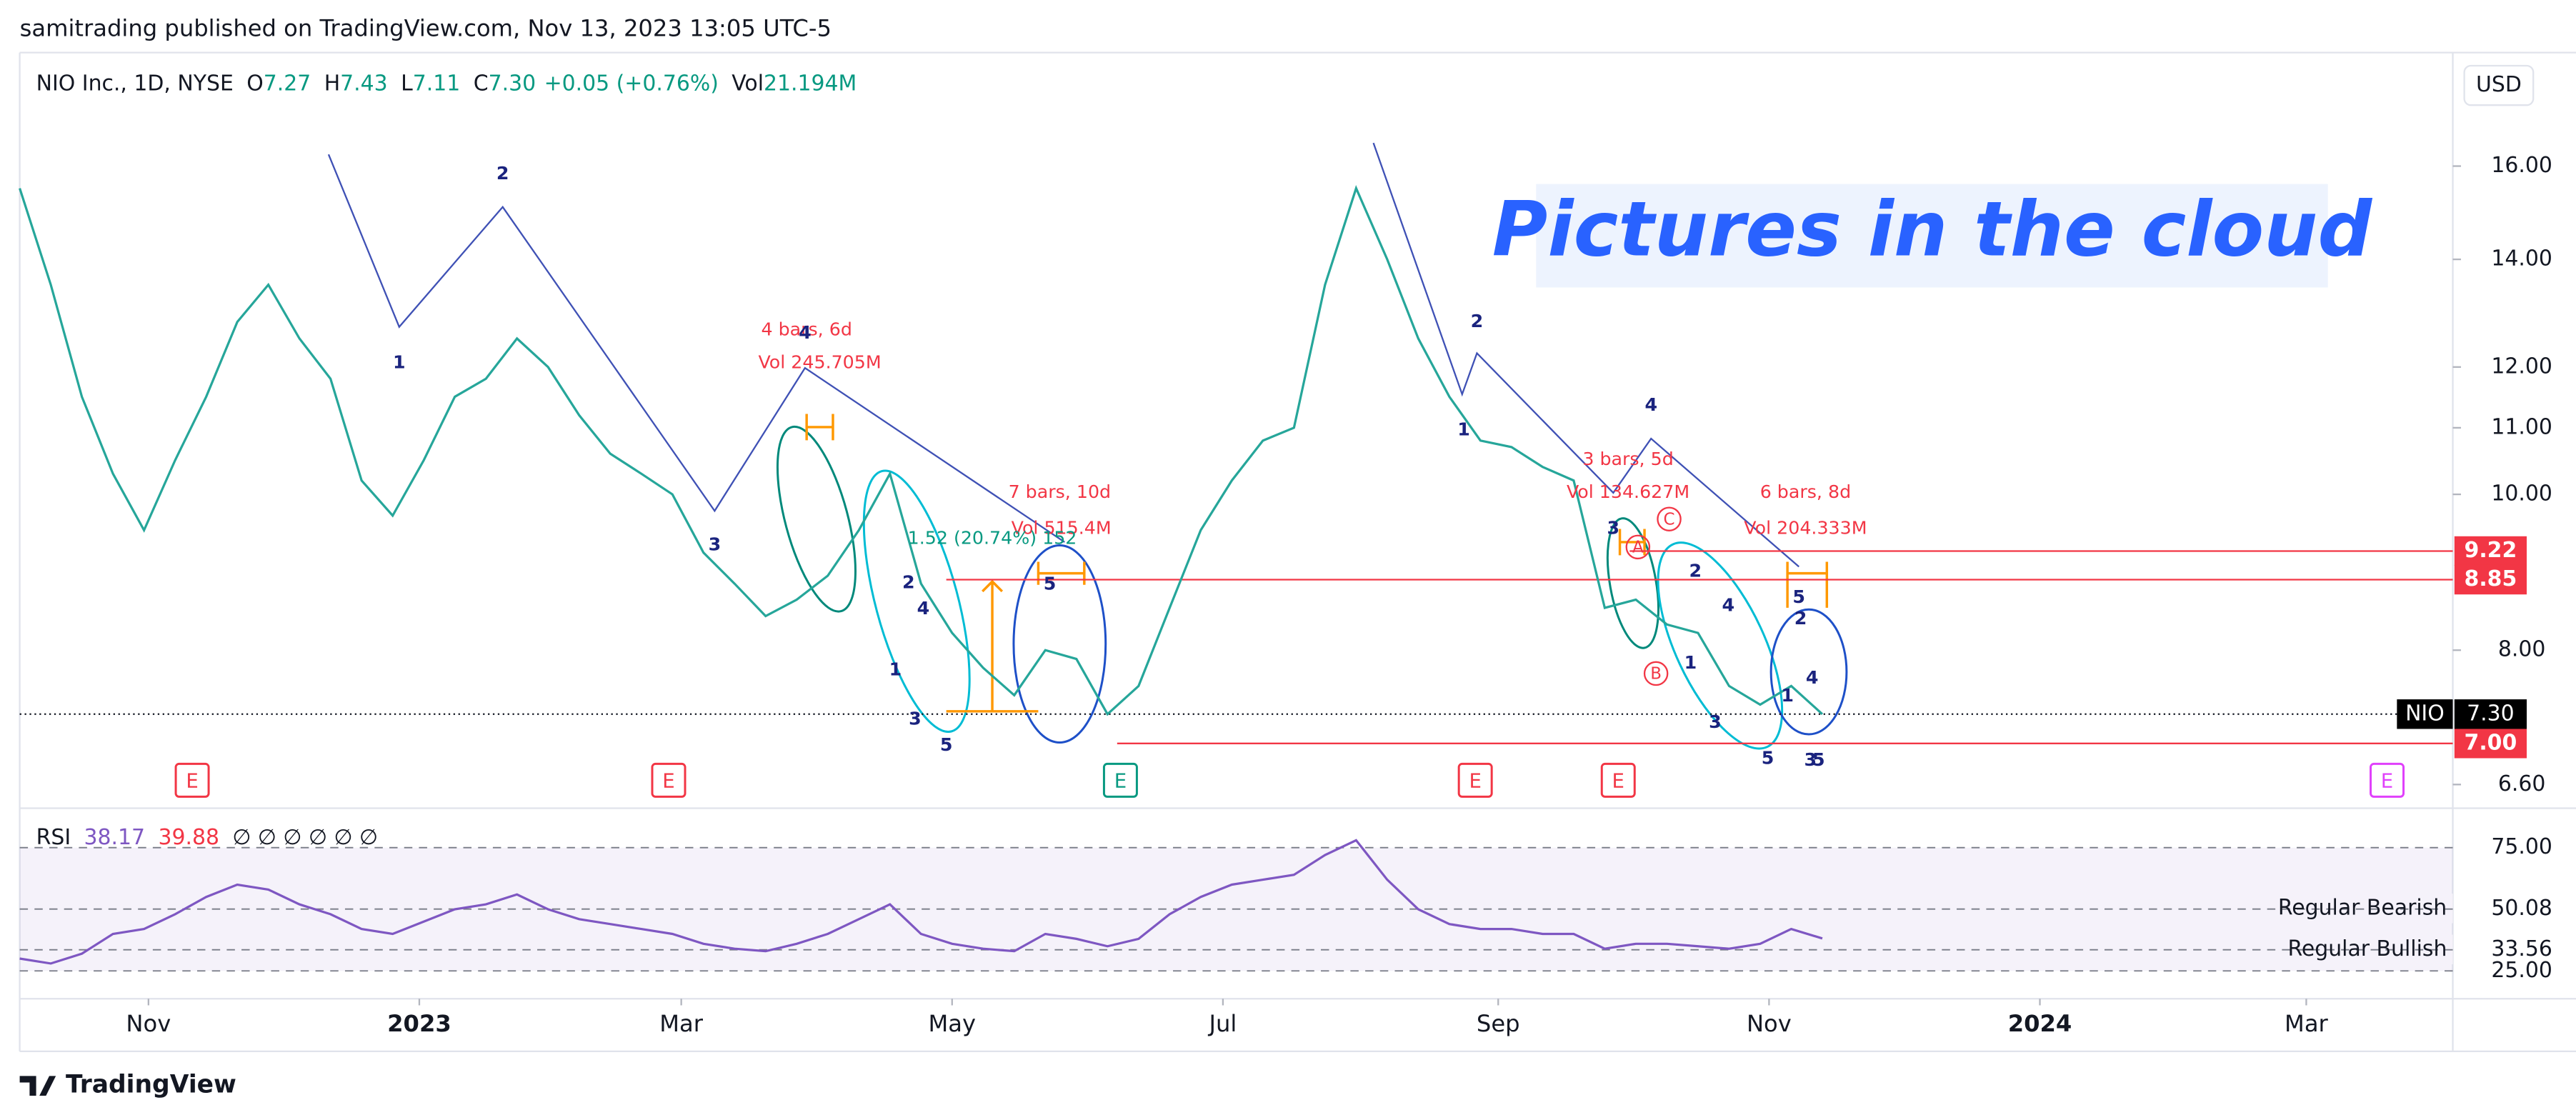 This screenshot has height=1120, width=2576. What do you see at coordinates (2522, 948) in the screenshot?
I see `rsi-tick-label: 33.56` at bounding box center [2522, 948].